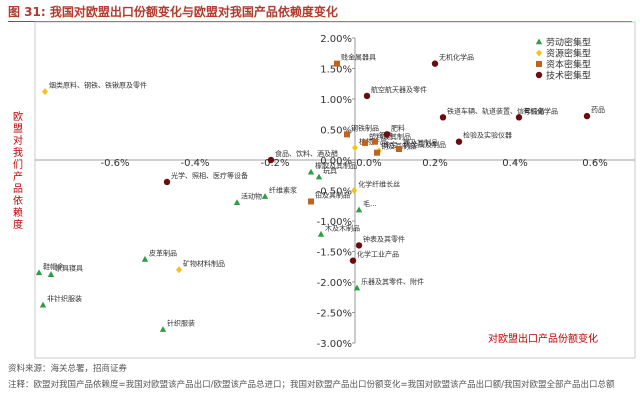  What do you see at coordinates (496, 110) in the screenshot?
I see `data-label: 铁道车辆、轨道装置、信号设备` at bounding box center [496, 110].